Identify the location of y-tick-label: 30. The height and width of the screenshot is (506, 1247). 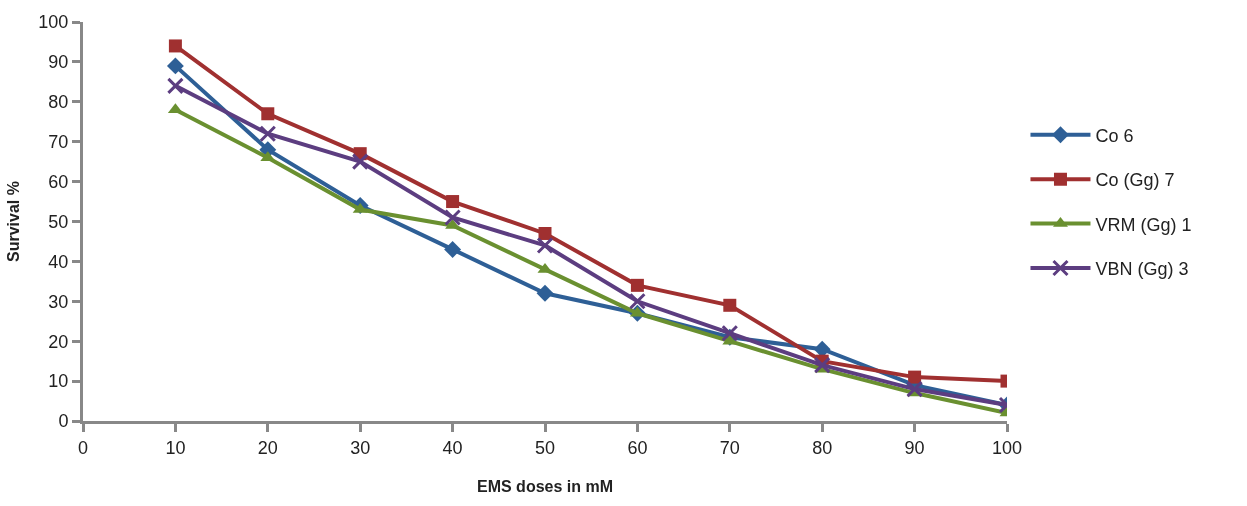
(58, 301).